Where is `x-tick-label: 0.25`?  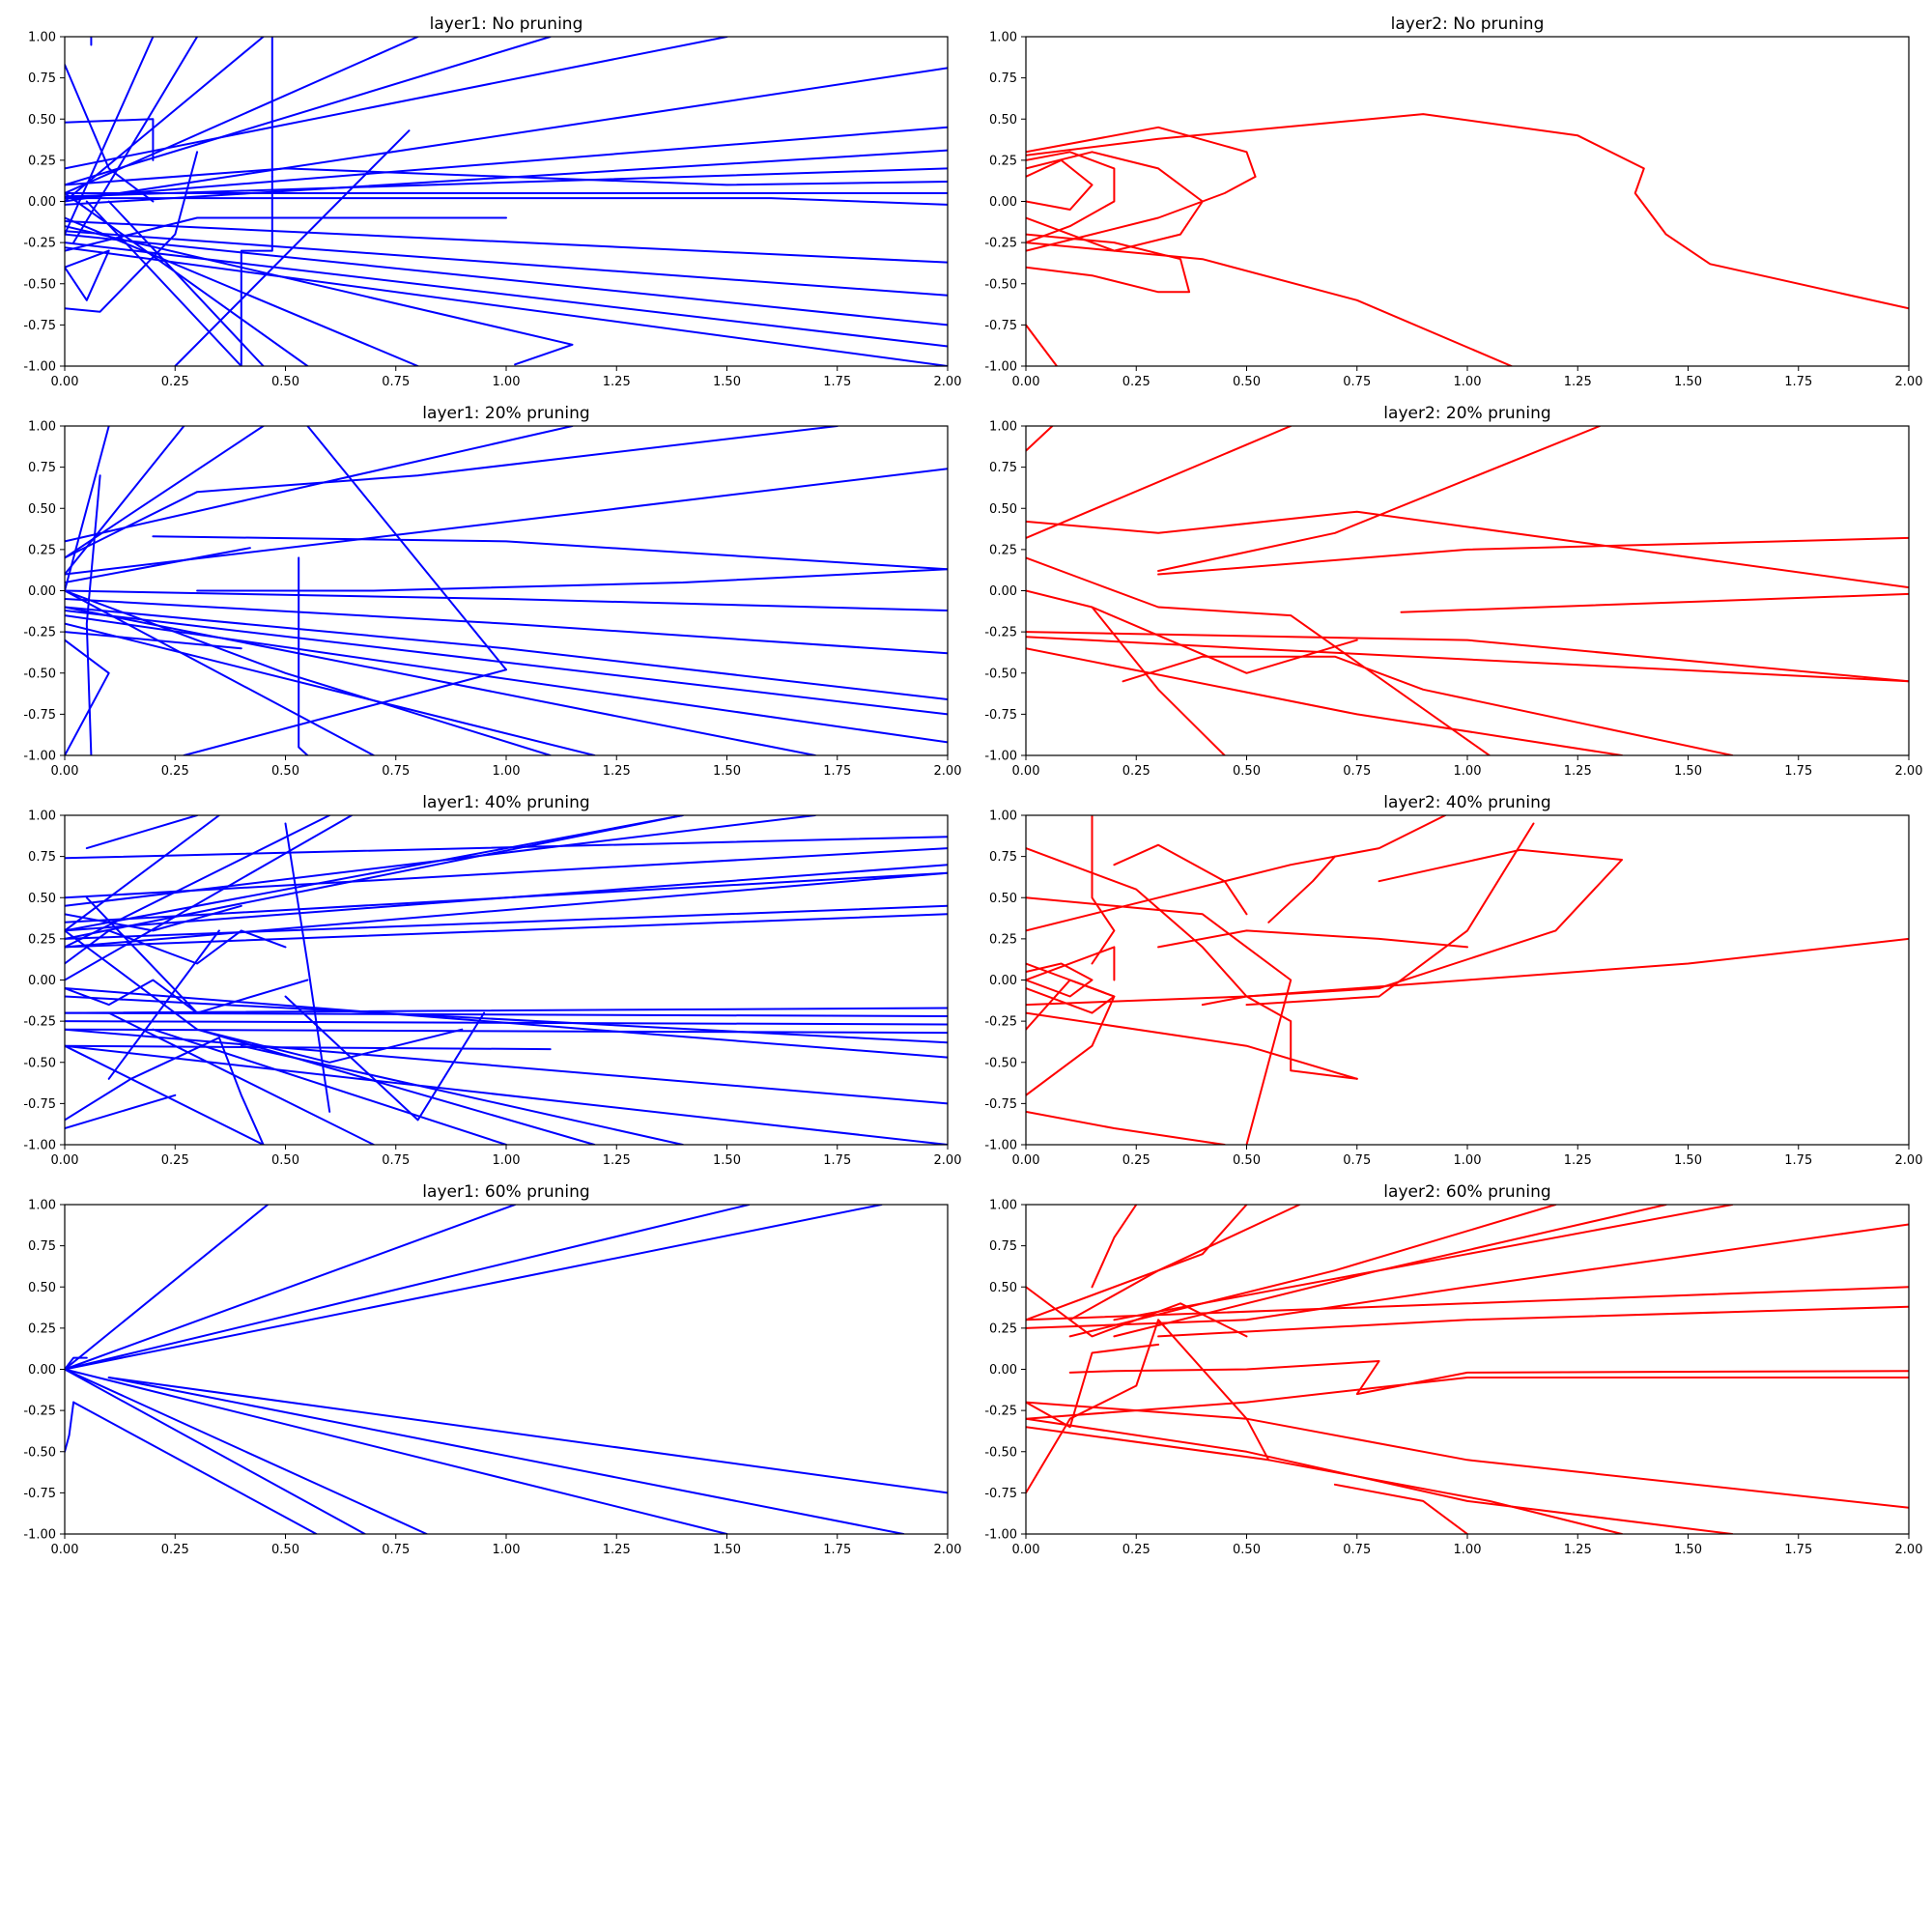 x-tick-label: 0.25 is located at coordinates (175, 382).